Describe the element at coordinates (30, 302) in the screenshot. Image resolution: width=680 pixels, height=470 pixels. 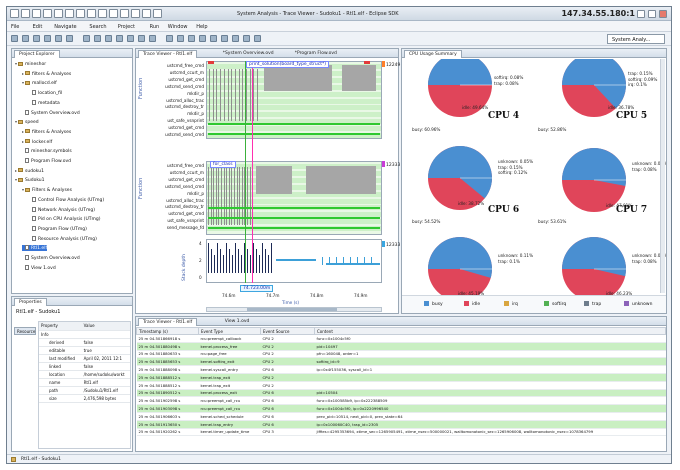
I see `tab-properties: Properties` at that location.